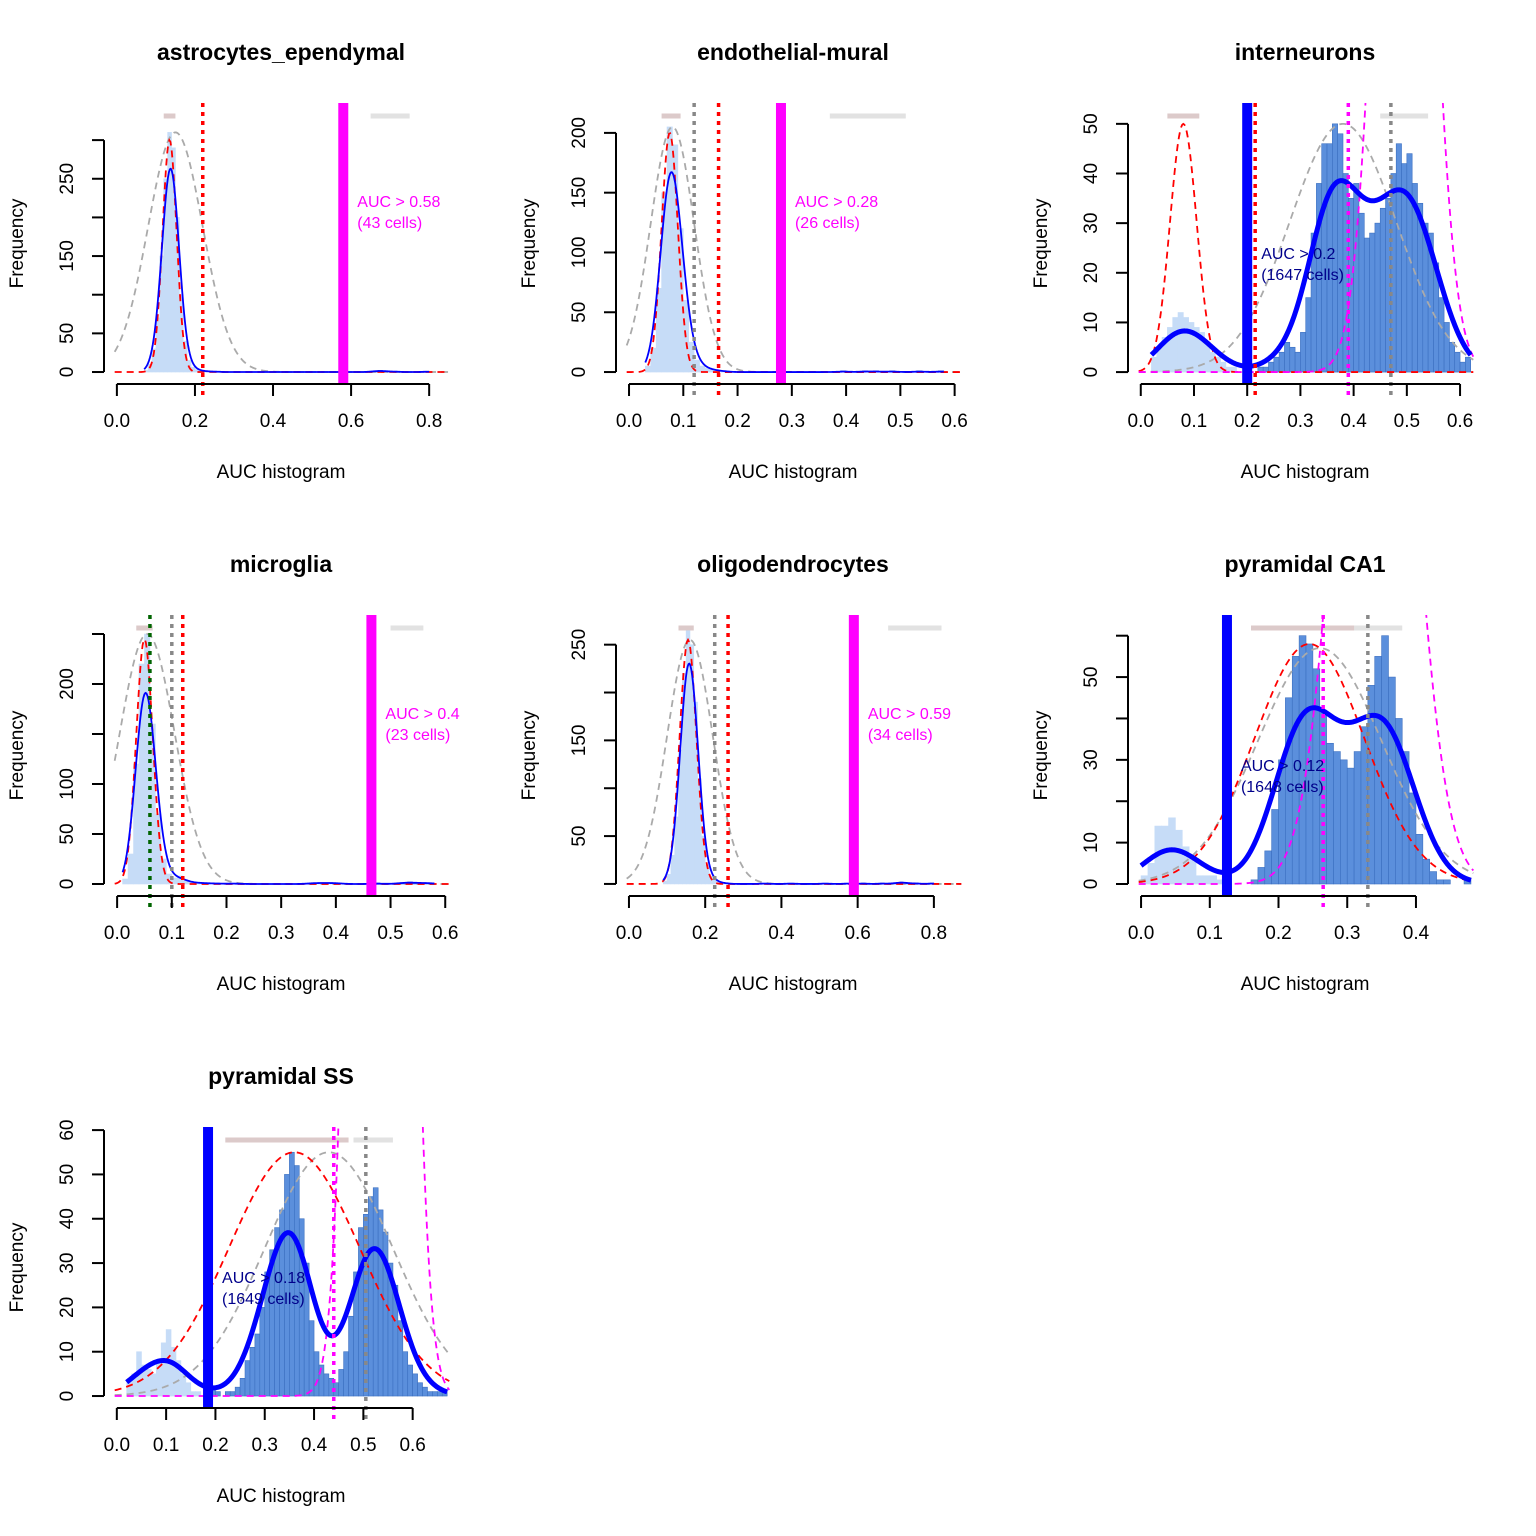 This screenshot has width=1536, height=1536. What do you see at coordinates (67, 1262) in the screenshot?
I see `y-tick-label: 30` at bounding box center [67, 1262].